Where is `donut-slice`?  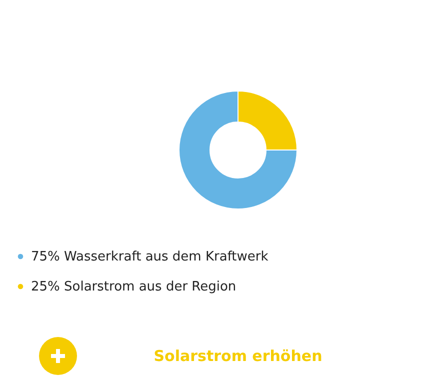
donut-slice is located at coordinates (238, 150).